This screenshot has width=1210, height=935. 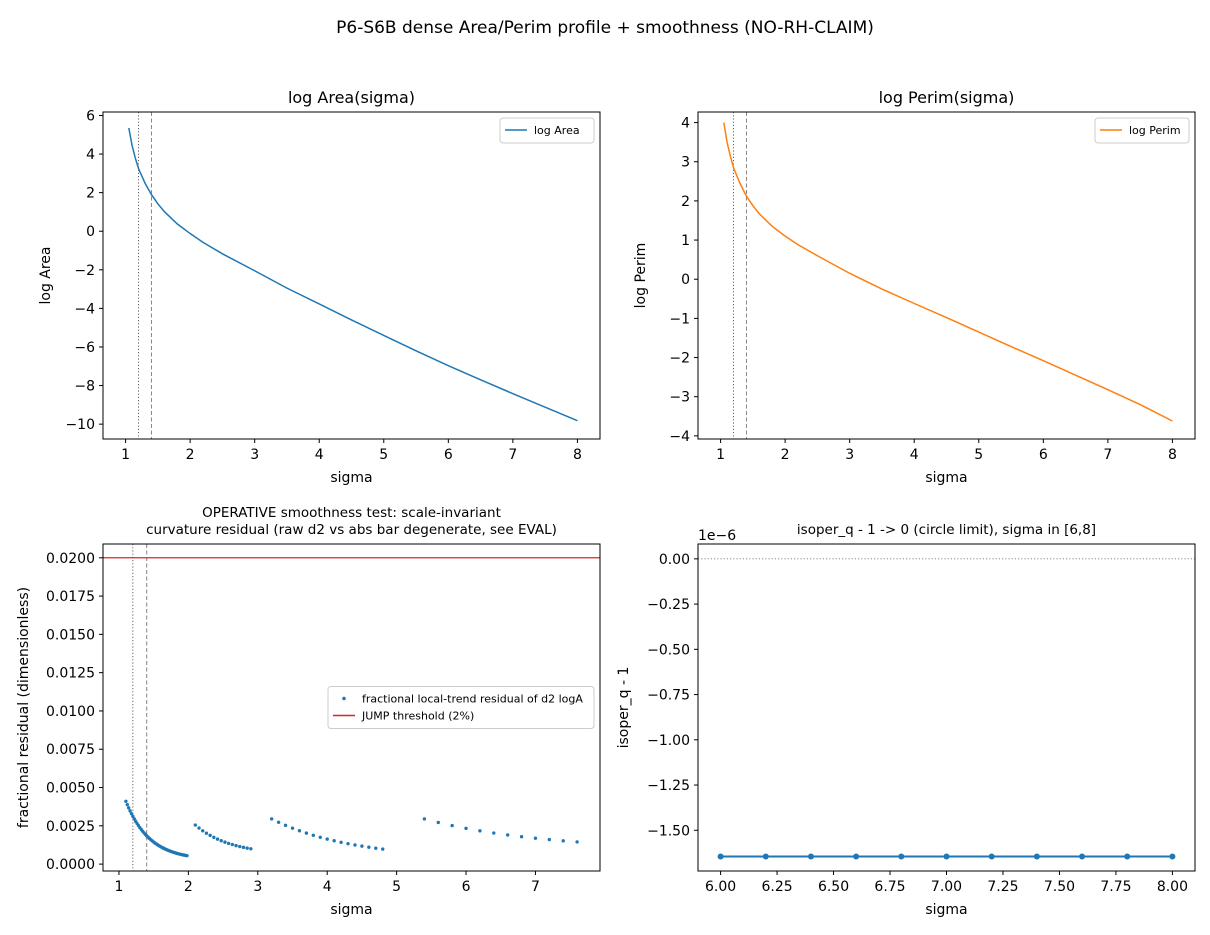 What do you see at coordinates (668, 831) in the screenshot?
I see `y-tick-label: −1.50` at bounding box center [668, 831].